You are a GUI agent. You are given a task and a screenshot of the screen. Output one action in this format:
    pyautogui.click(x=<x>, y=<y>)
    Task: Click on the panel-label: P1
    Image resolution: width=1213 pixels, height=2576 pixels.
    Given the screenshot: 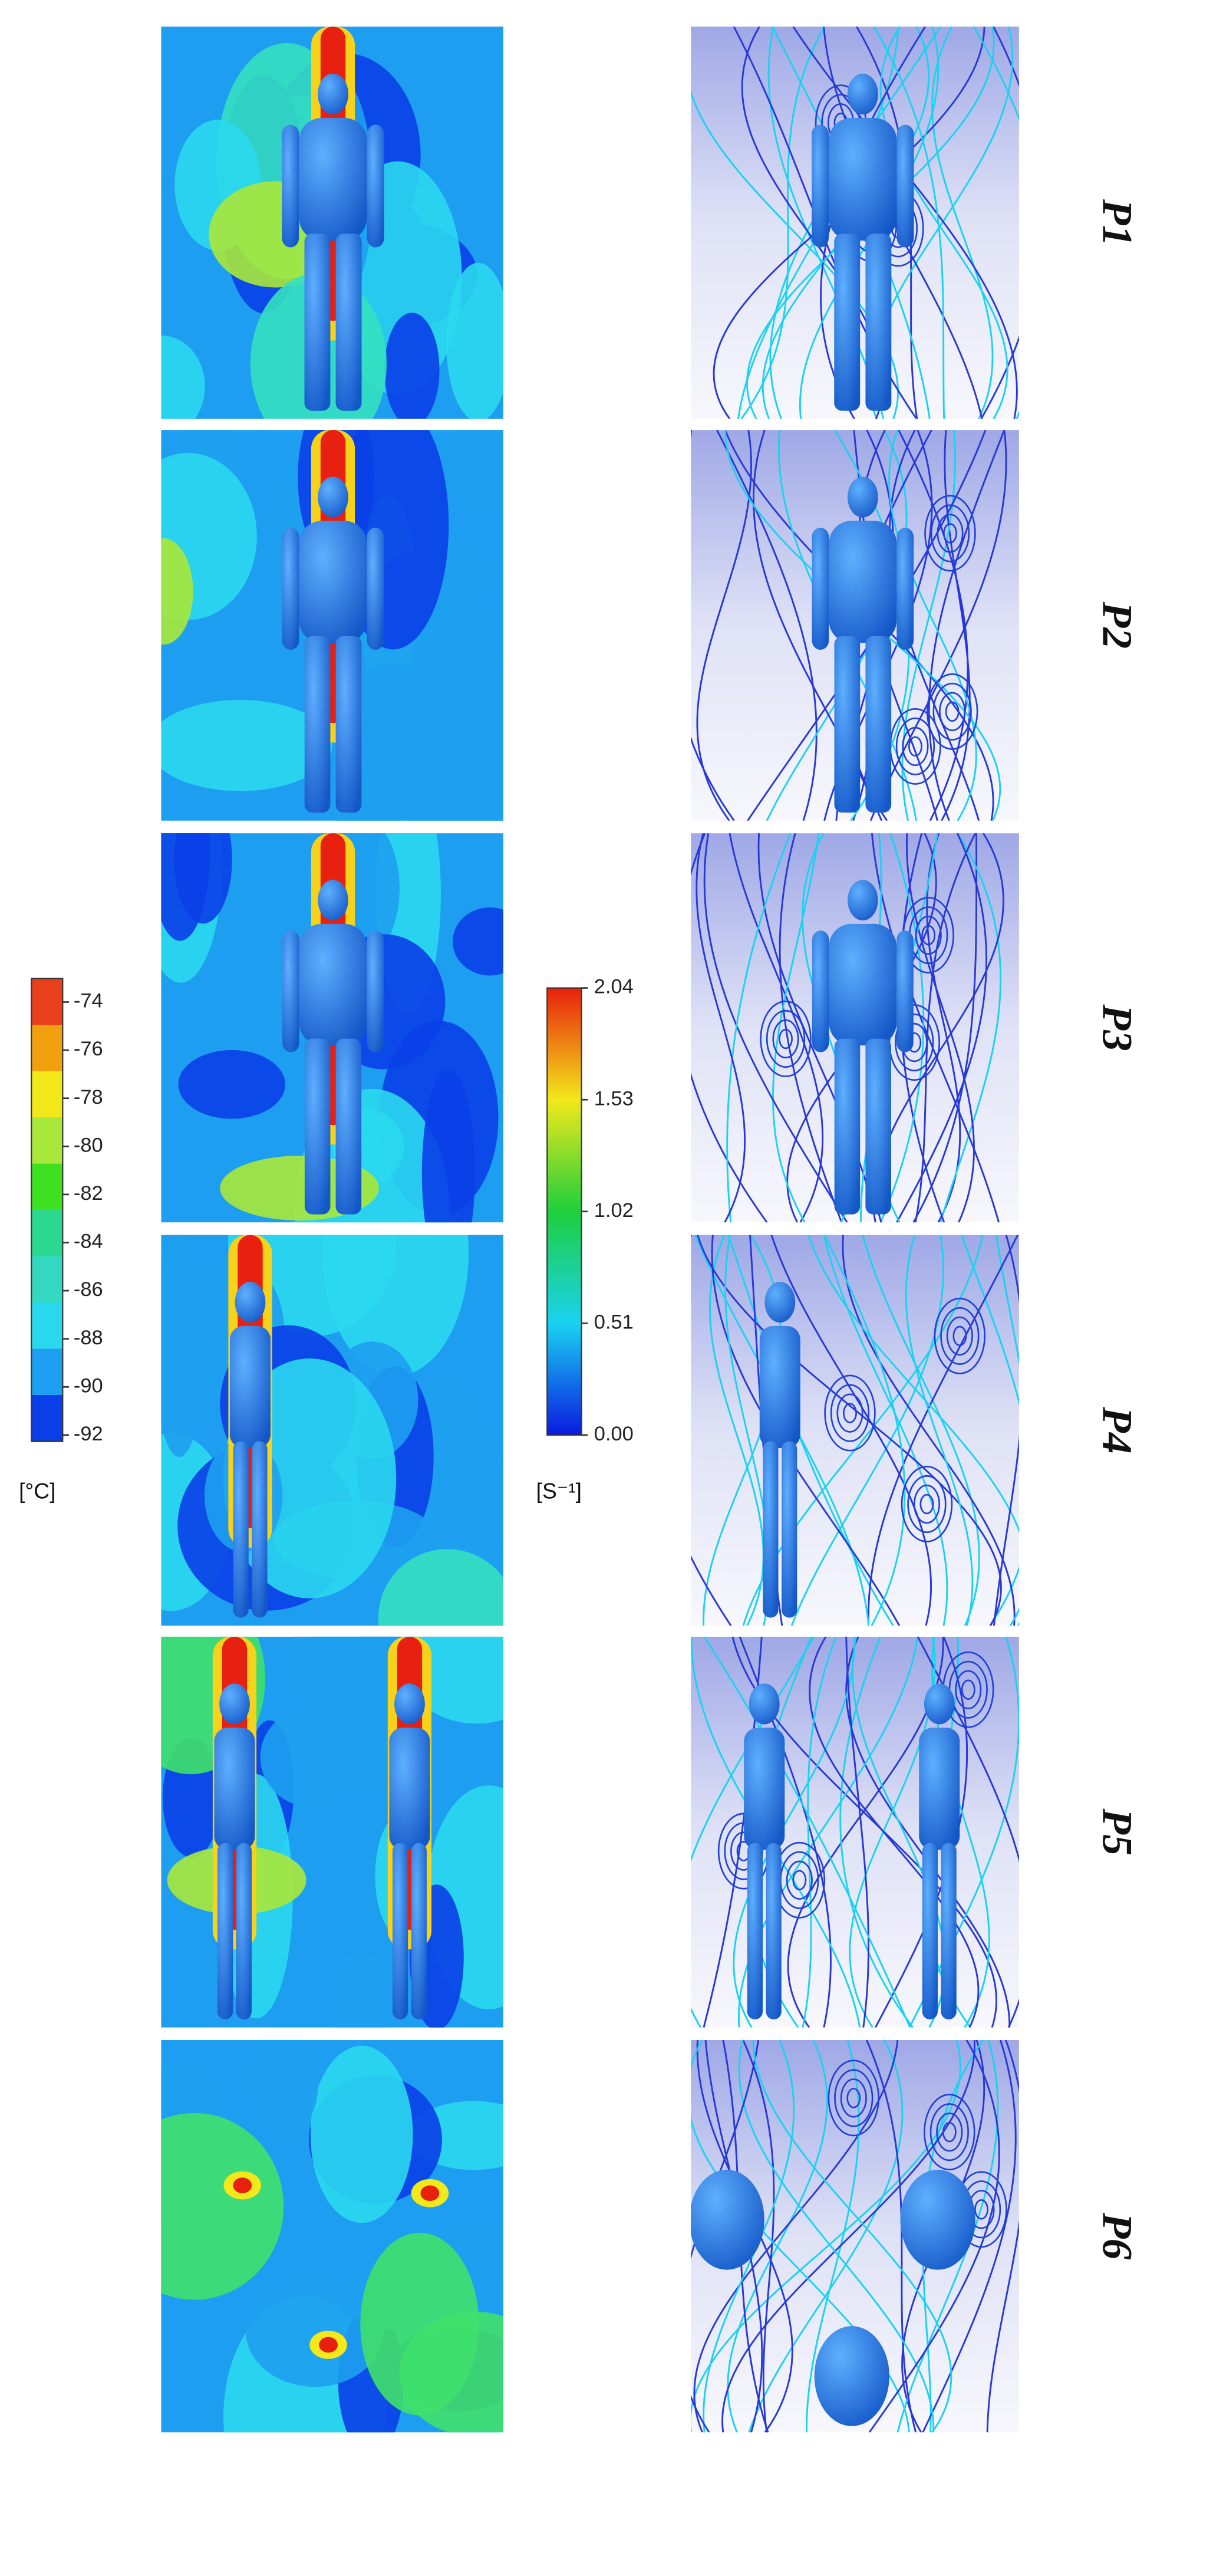 What is the action you would take?
    pyautogui.click(x=1117, y=223)
    